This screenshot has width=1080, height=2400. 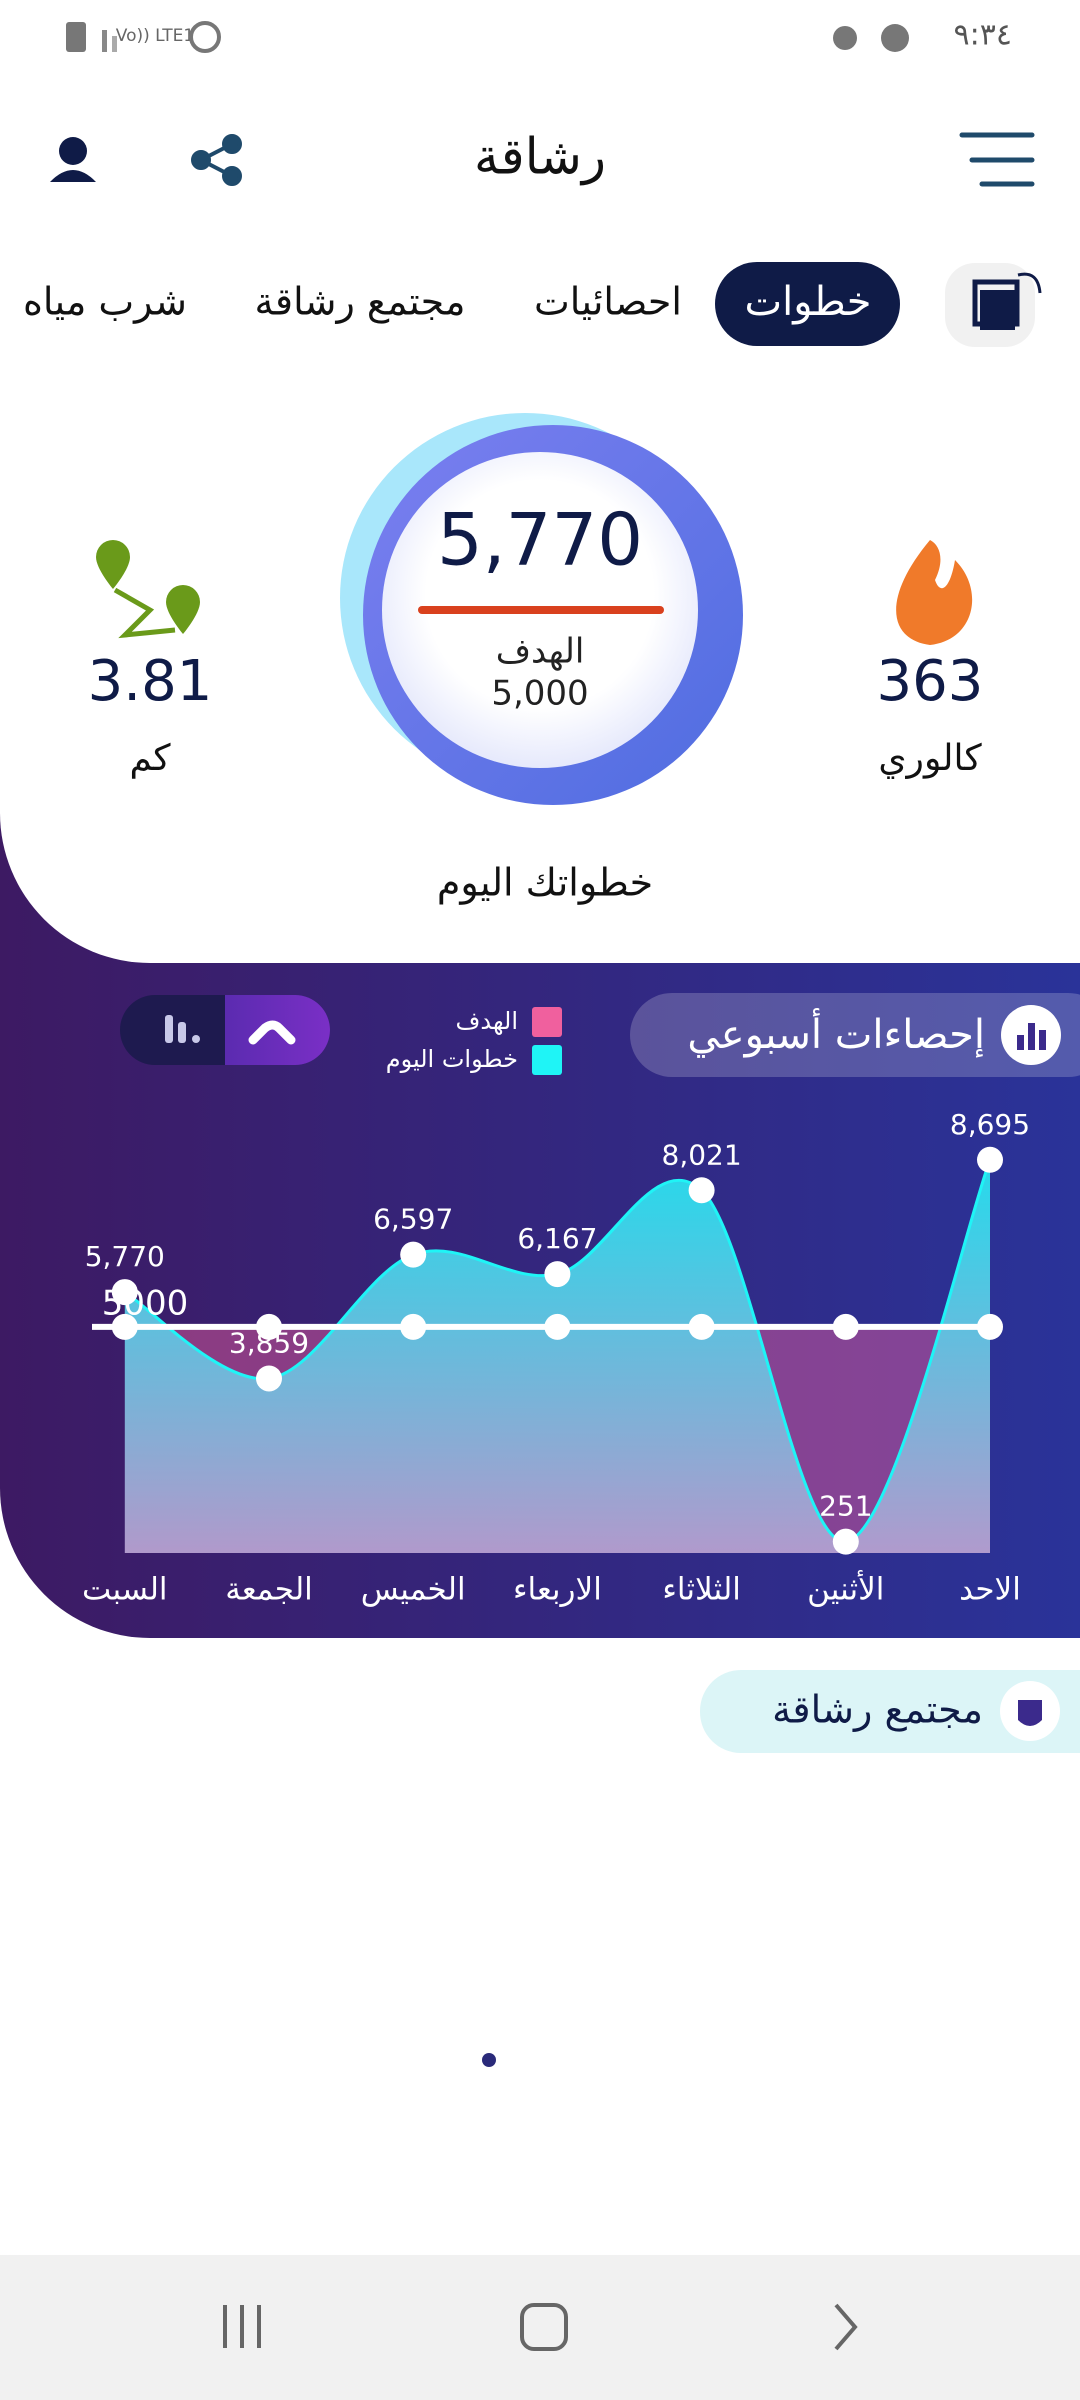 What do you see at coordinates (269, 1590) in the screenshot?
I see `x-tick-label: الجمعة` at bounding box center [269, 1590].